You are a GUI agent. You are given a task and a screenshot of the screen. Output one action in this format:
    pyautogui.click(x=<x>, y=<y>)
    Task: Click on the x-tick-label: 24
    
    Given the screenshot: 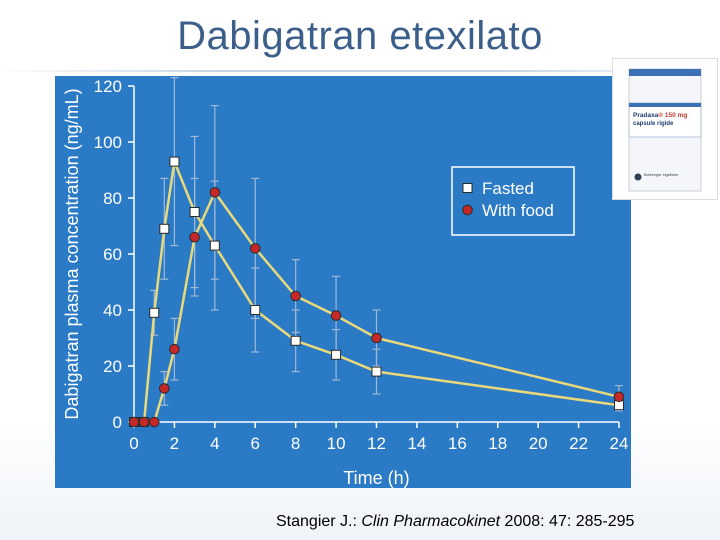 What is the action you would take?
    pyautogui.click(x=619, y=443)
    